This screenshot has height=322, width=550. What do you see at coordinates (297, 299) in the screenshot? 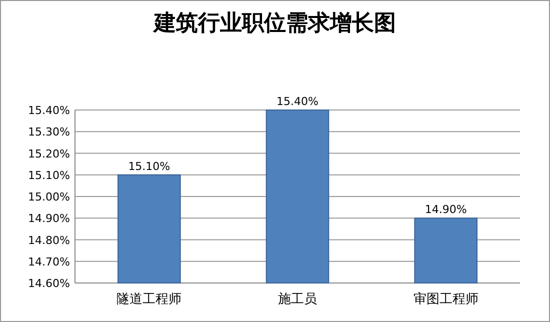
I see `x-tick-label: 施工员` at bounding box center [297, 299].